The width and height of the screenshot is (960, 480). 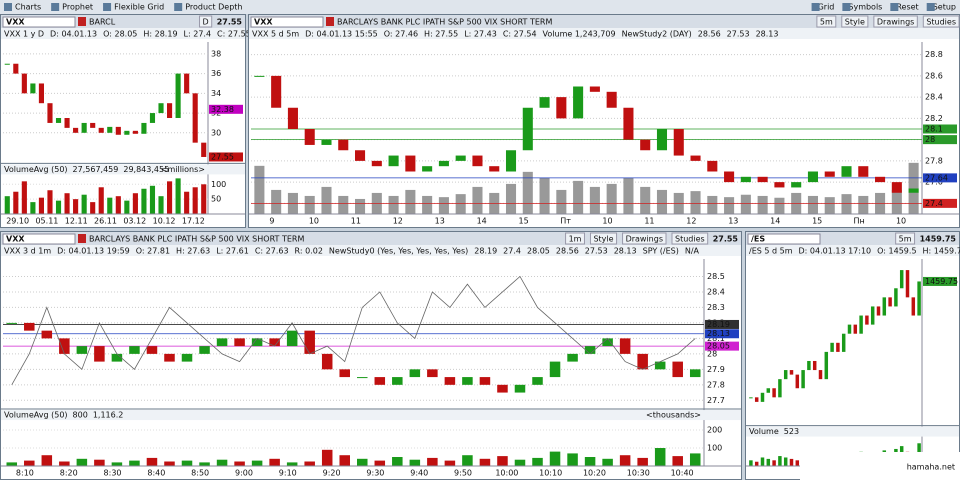 I want to click on x-tick-label: 12, so click(x=691, y=221).